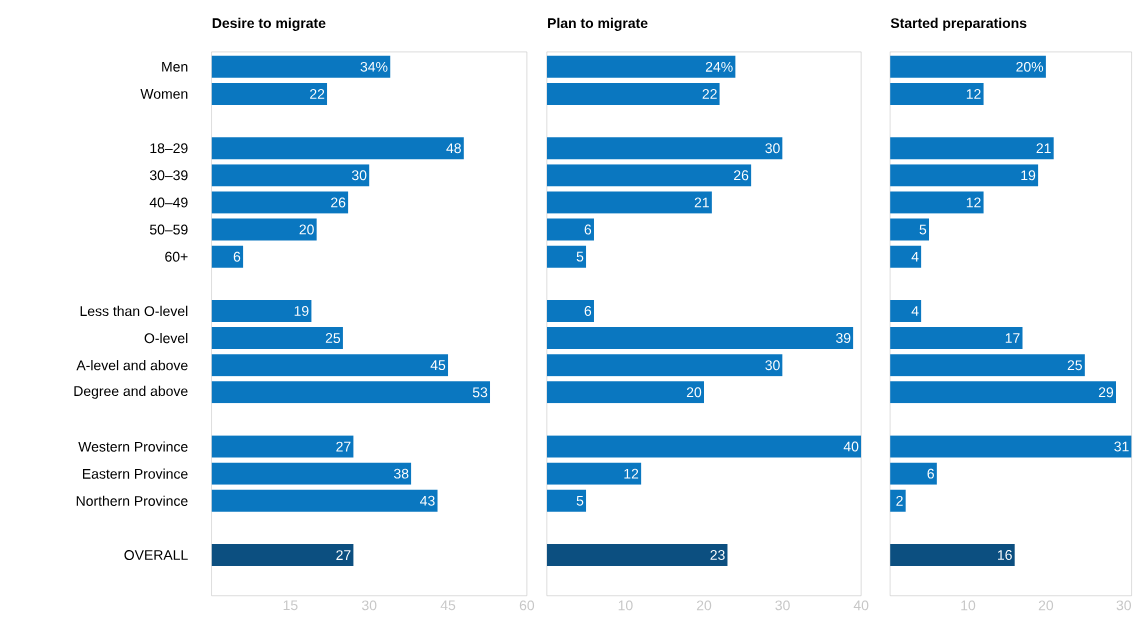  What do you see at coordinates (448, 605) in the screenshot?
I see `x-tick-label: 45` at bounding box center [448, 605].